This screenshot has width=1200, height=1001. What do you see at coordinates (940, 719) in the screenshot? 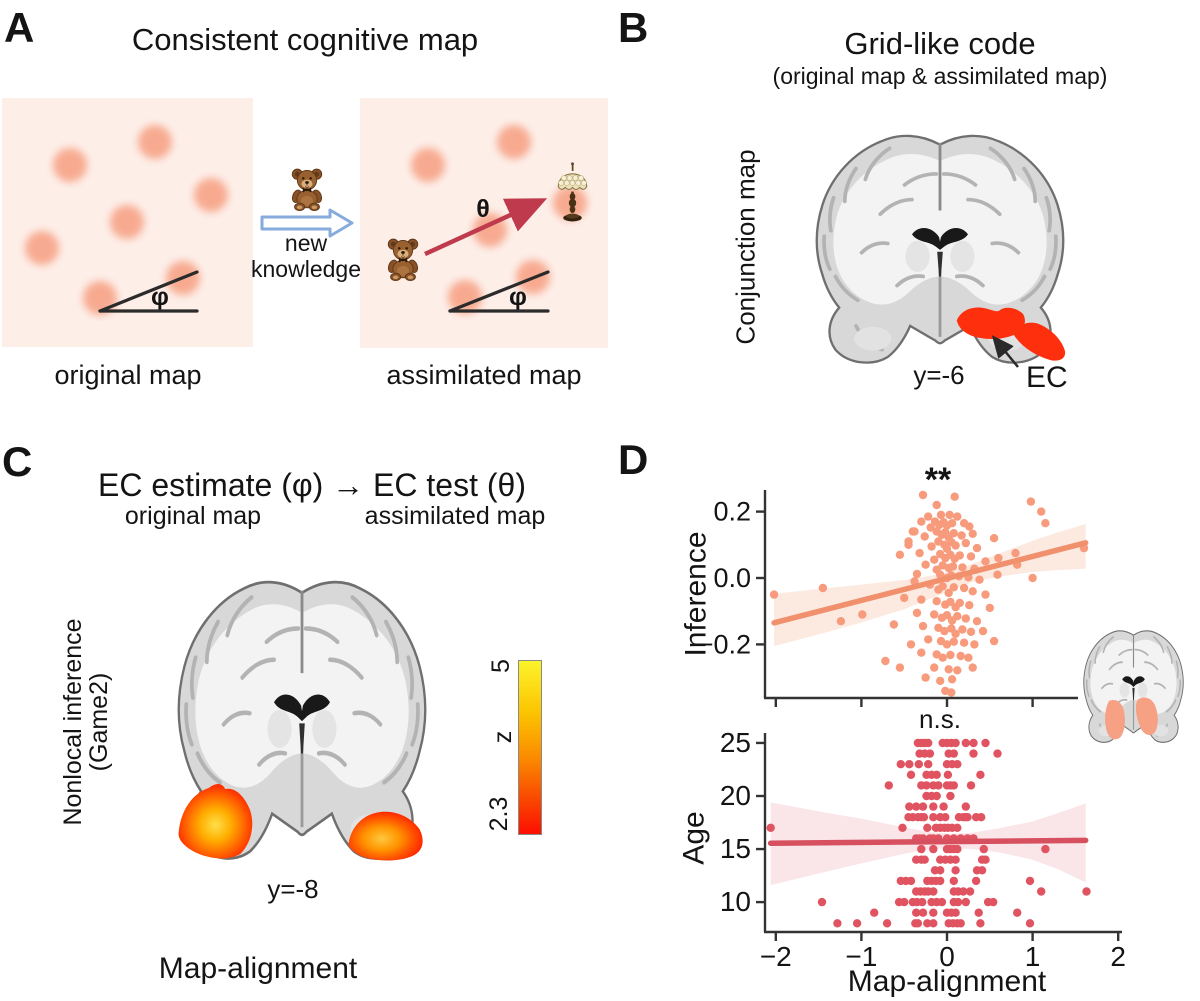
I see `ns-label: n.s.` at bounding box center [940, 719].